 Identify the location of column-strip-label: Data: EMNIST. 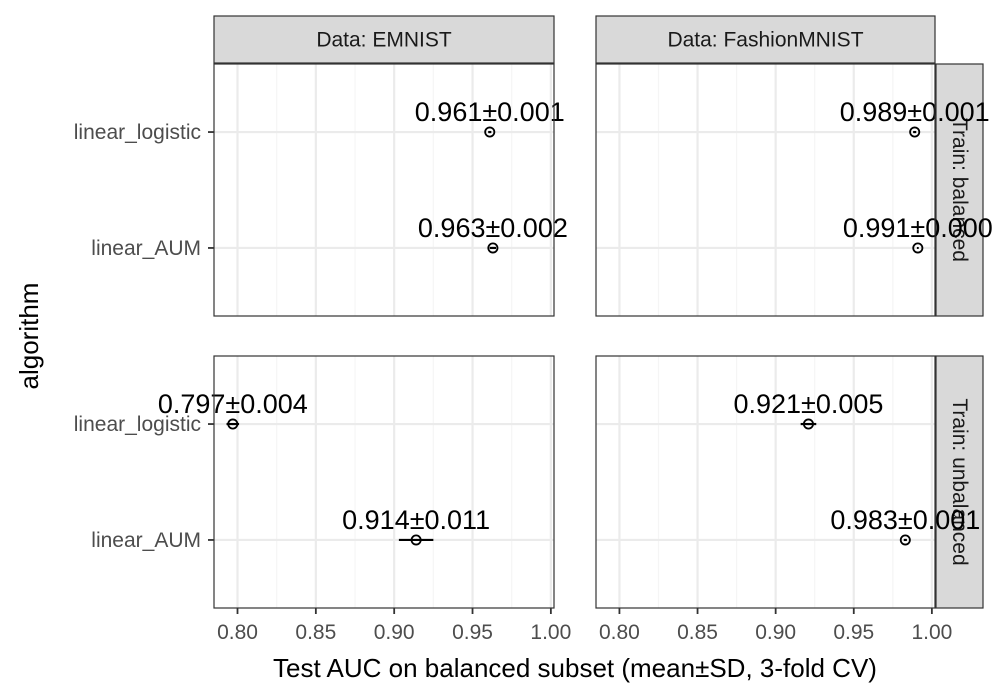
(384, 40).